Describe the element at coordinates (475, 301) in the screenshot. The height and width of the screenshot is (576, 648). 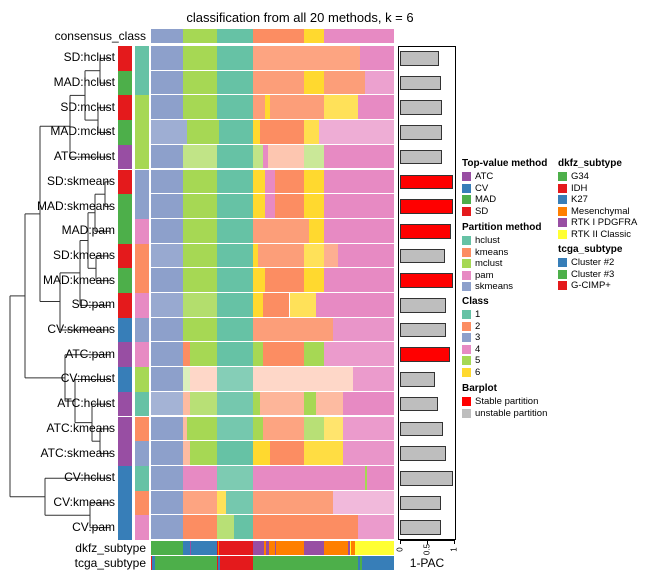
I see `legend-title: Class` at that location.